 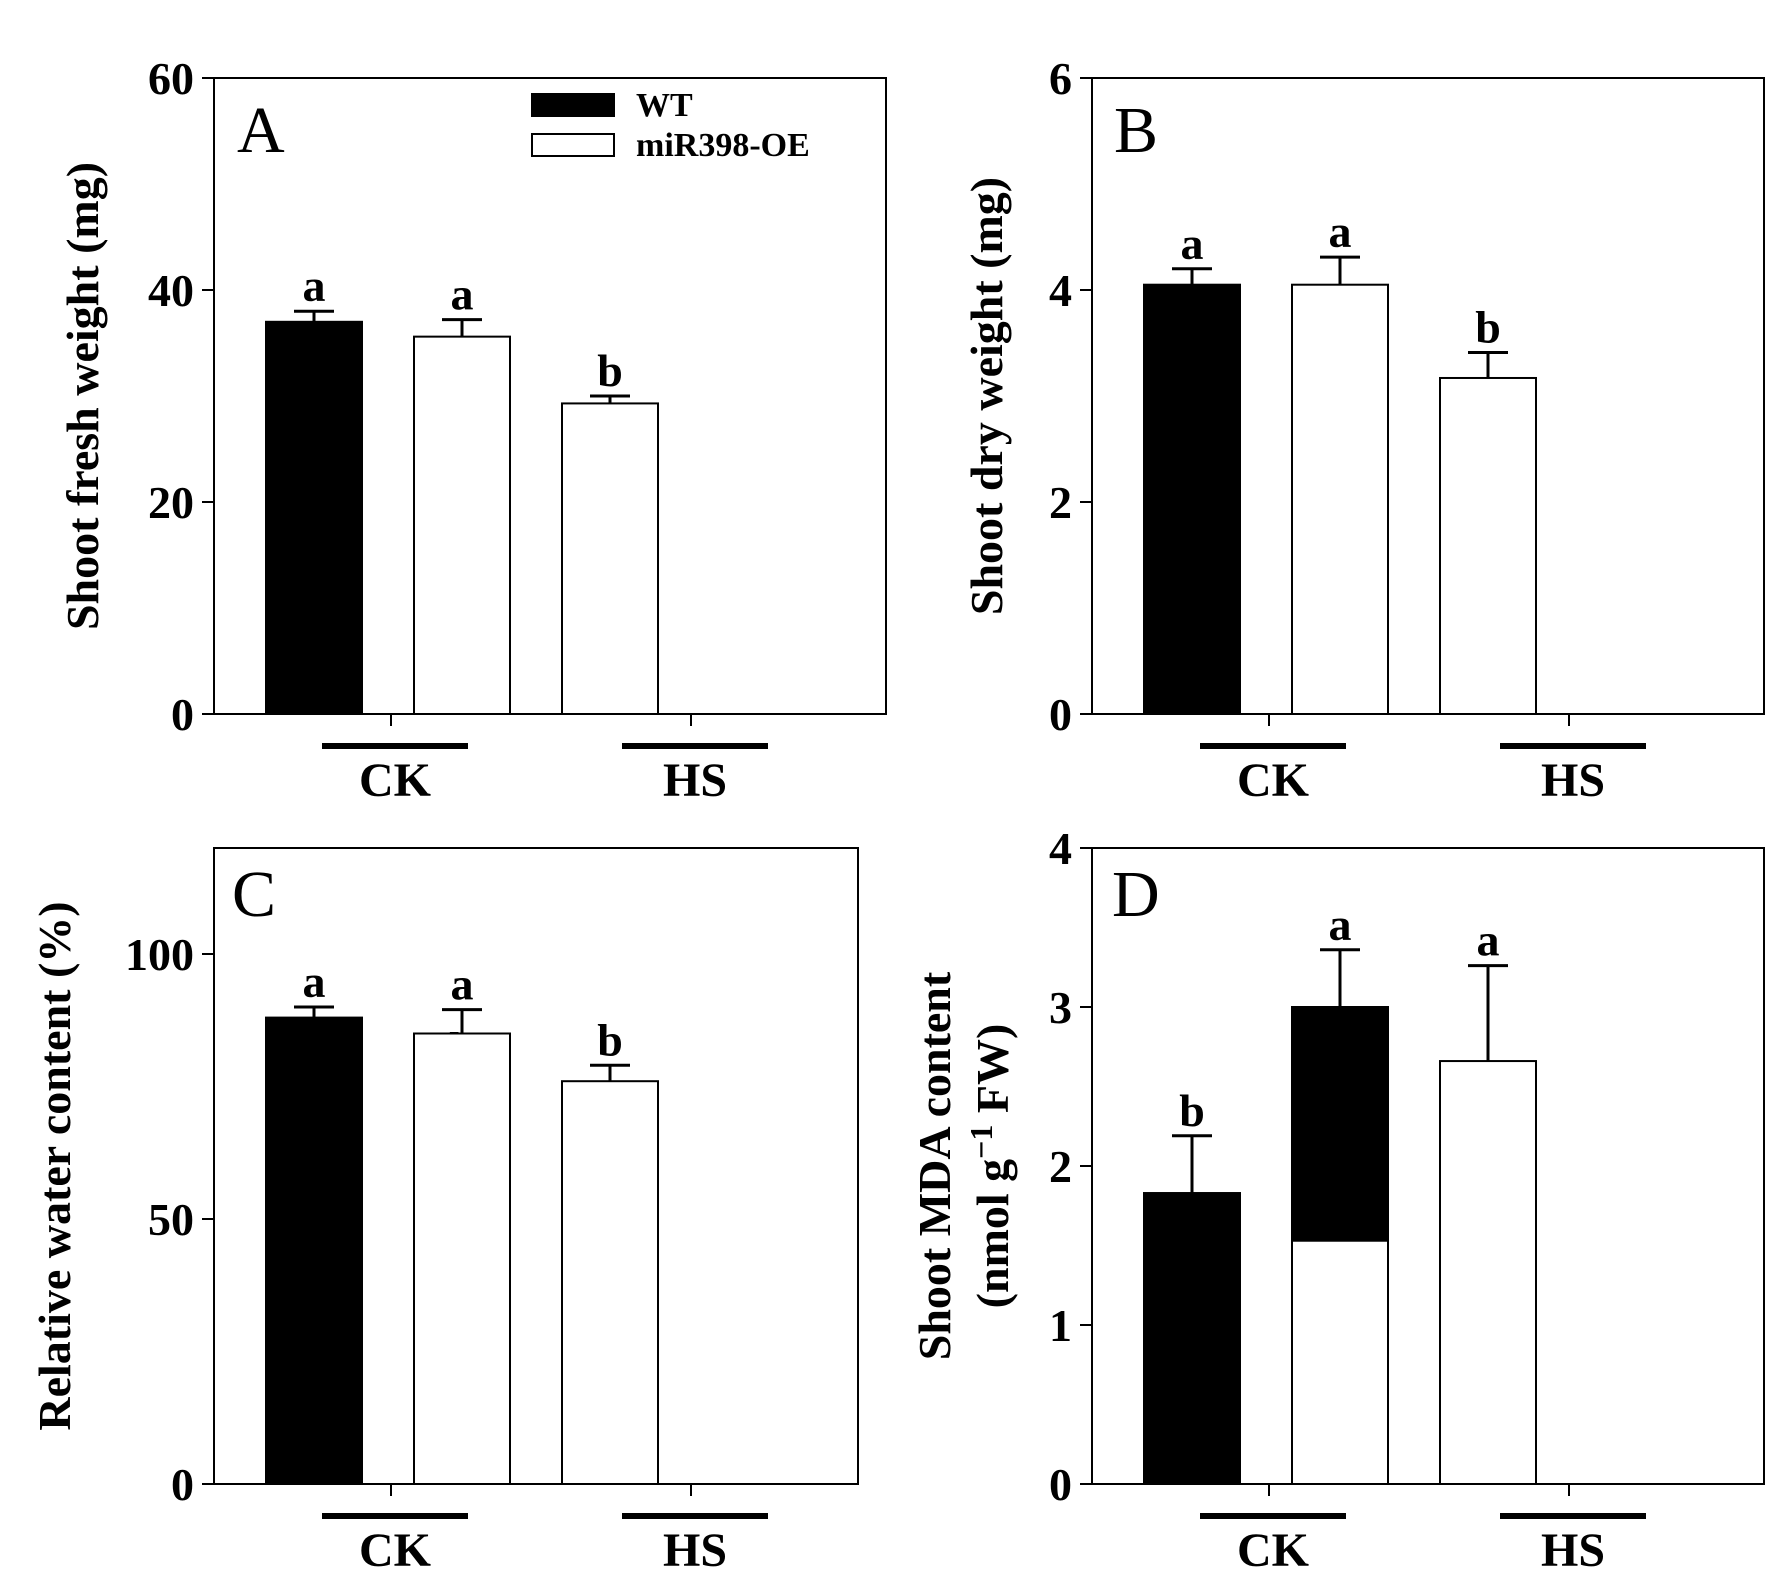 I want to click on legend-label-miR398-oe: miR398-OE, so click(x=723, y=145).